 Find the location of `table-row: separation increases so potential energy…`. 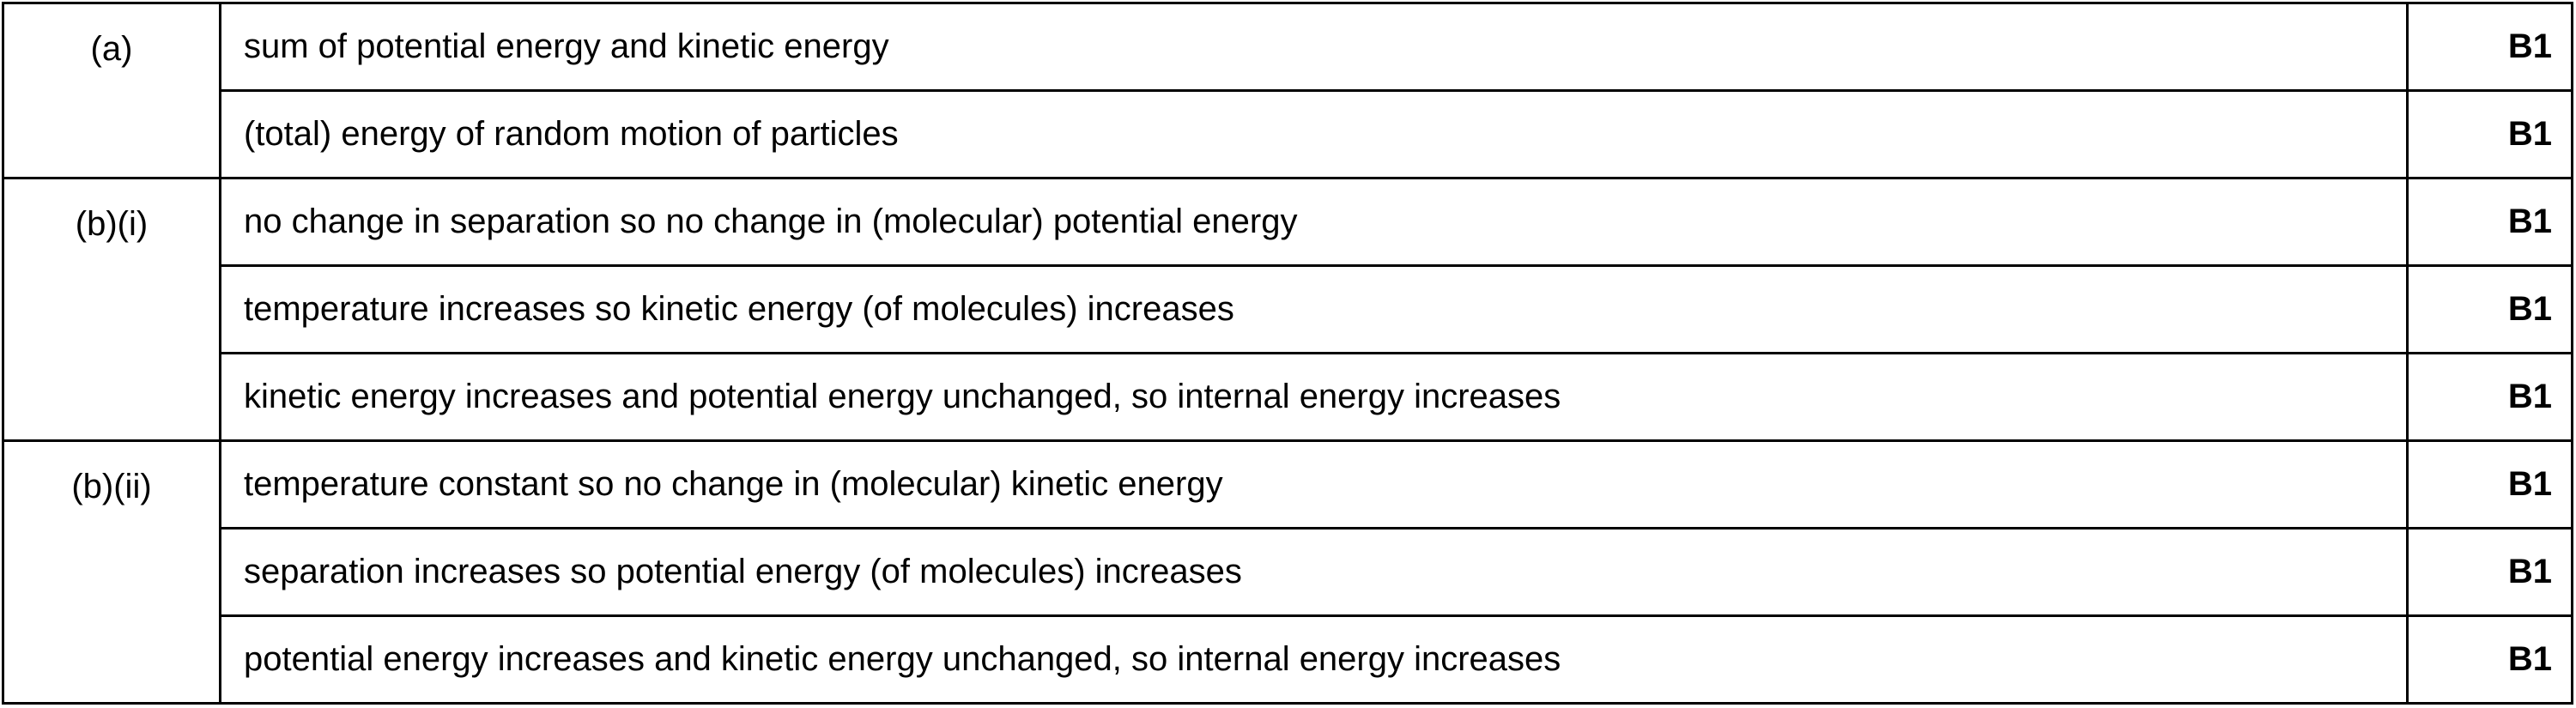

table-row: separation increases so potential energy… is located at coordinates (1288, 572).